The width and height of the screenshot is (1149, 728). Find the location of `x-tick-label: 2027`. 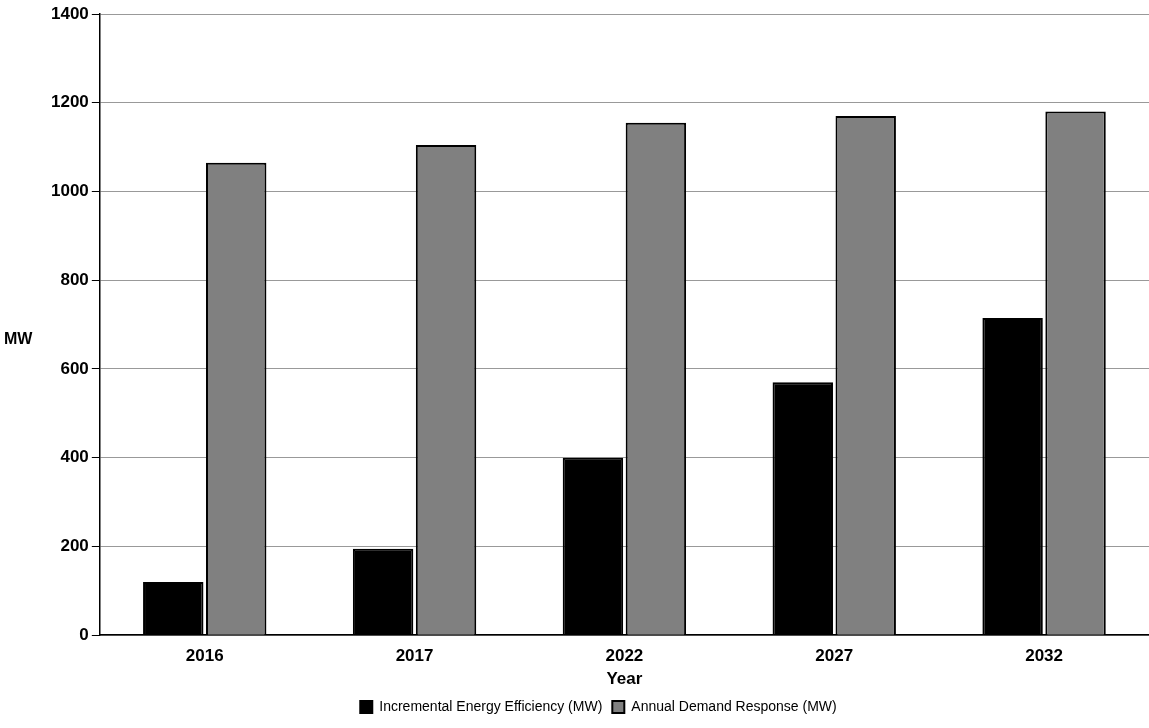

x-tick-label: 2027 is located at coordinates (834, 656).